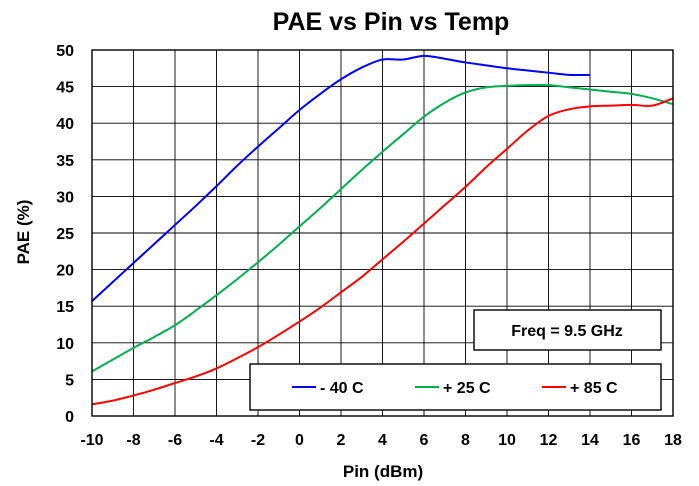  Describe the element at coordinates (467, 388) in the screenshot. I see `legend-label-2: + 25 C` at that location.